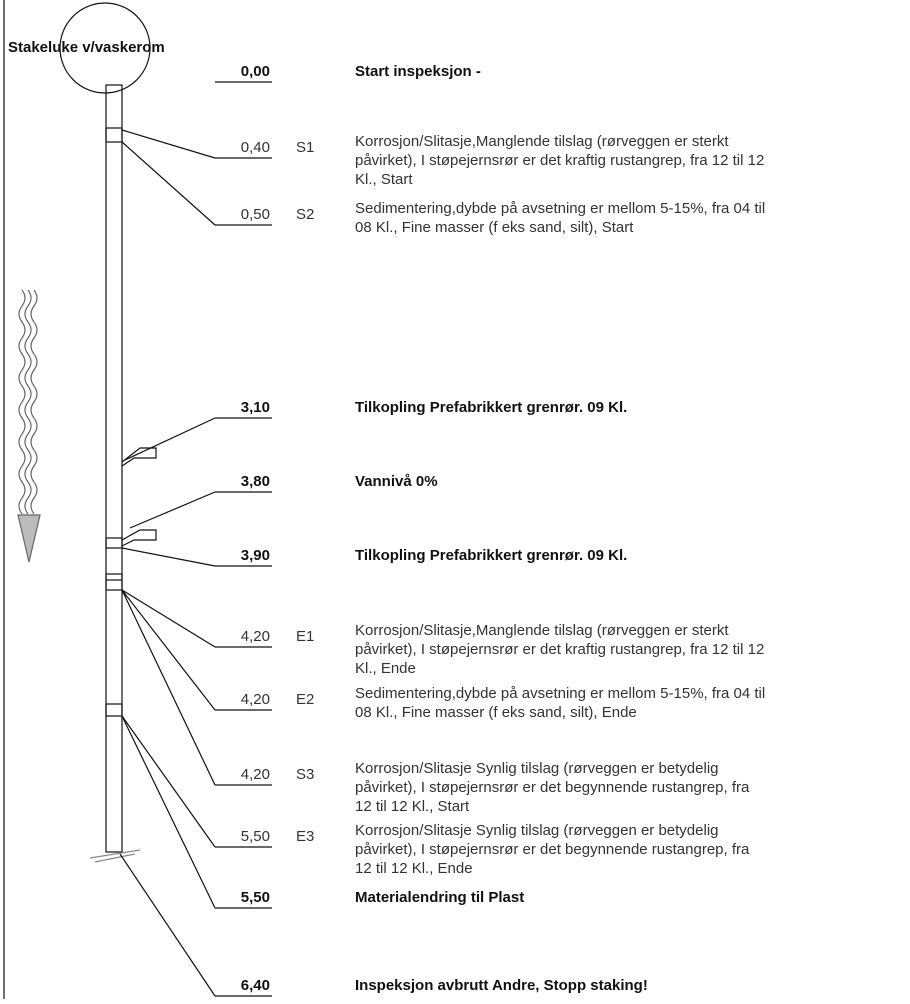 Image resolution: width=910 pixels, height=1004 pixels. I want to click on flow-arrow, so click(29, 426).